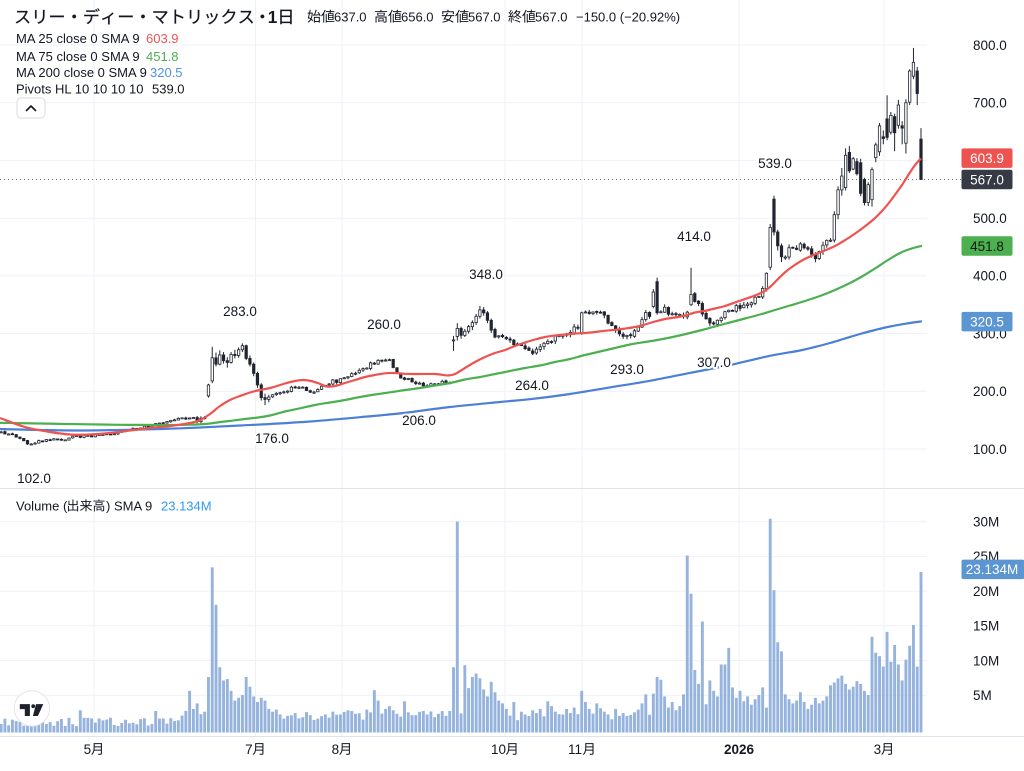 Image resolution: width=1024 pixels, height=771 pixels. I want to click on svg-text: 7, so click(249, 749).